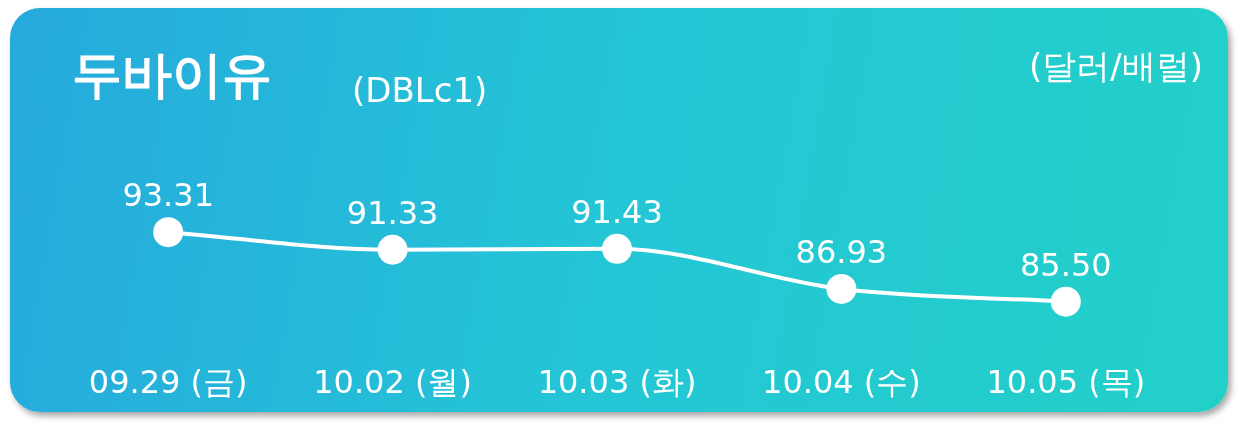  Describe the element at coordinates (168, 381) in the screenshot. I see `x-tick-label: 09.29 (금)` at that location.